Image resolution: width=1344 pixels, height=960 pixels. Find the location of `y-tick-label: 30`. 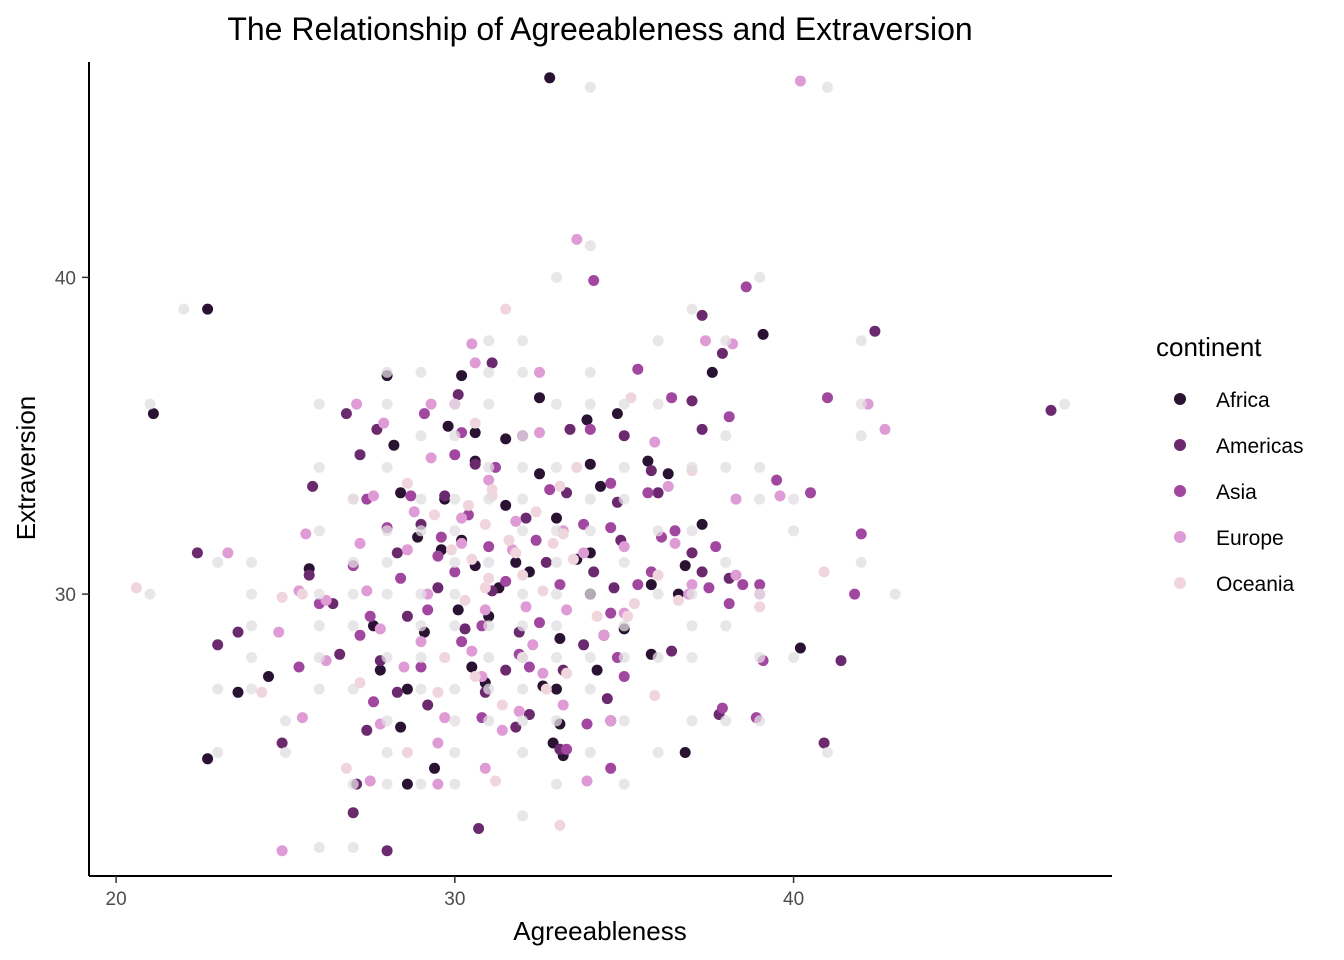

y-tick-label: 30 is located at coordinates (65, 595).